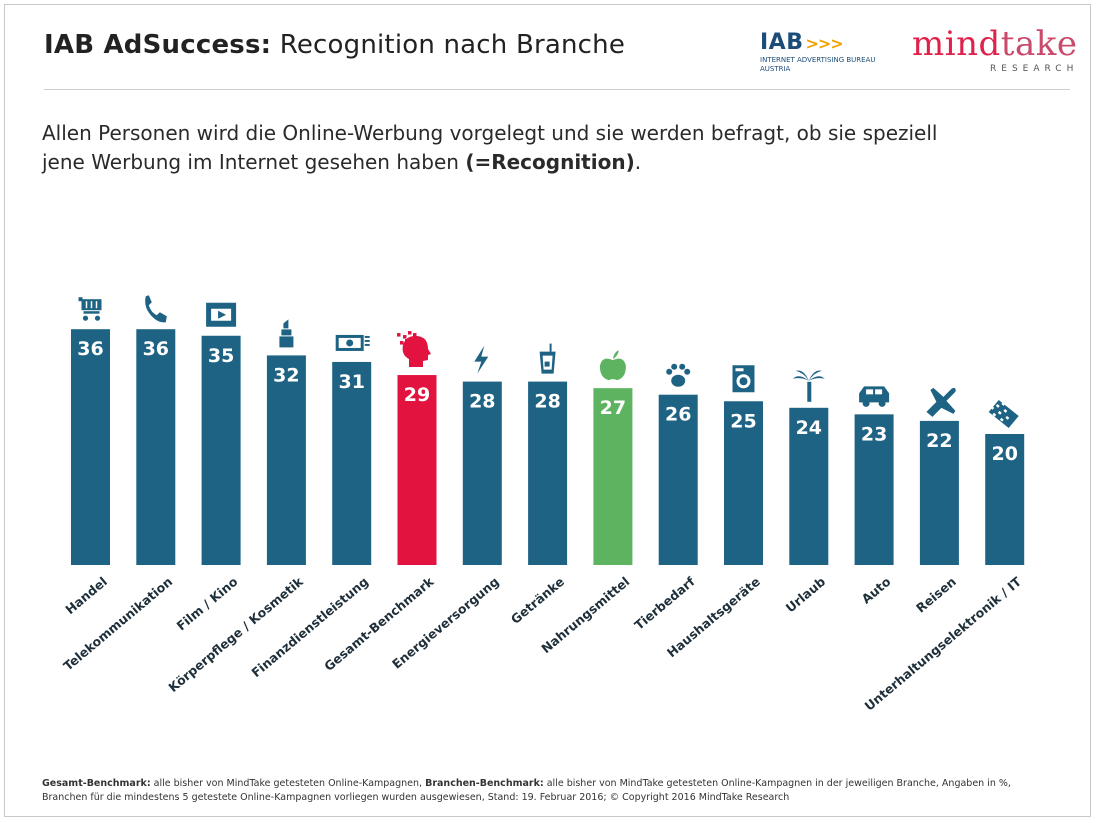  I want to click on apple-icon, so click(612, 365).